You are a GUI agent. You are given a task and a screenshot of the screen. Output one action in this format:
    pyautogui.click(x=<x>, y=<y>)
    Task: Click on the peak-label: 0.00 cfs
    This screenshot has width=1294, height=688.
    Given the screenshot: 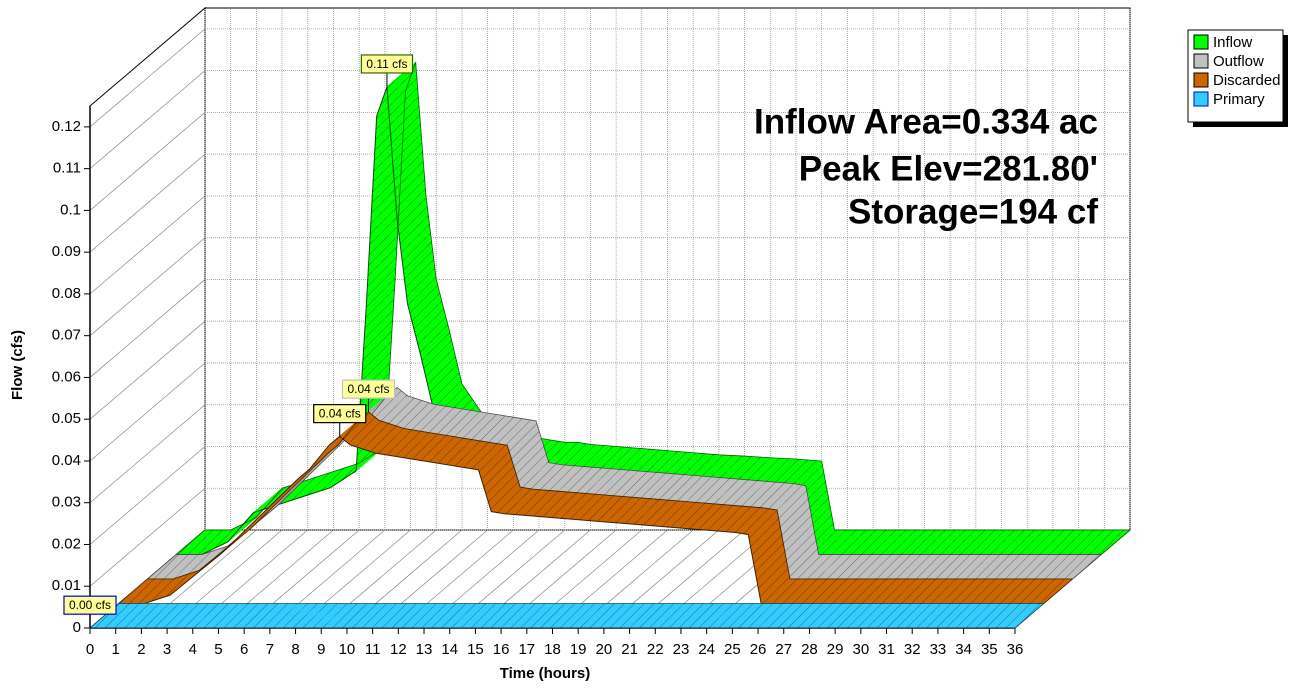 What is the action you would take?
    pyautogui.click(x=90, y=605)
    